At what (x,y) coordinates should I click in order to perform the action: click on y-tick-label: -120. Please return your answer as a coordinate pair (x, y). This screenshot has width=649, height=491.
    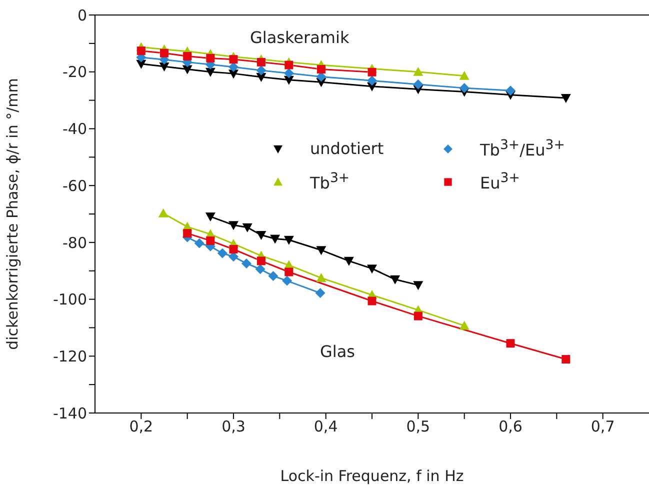
    Looking at the image, I should click on (69, 356).